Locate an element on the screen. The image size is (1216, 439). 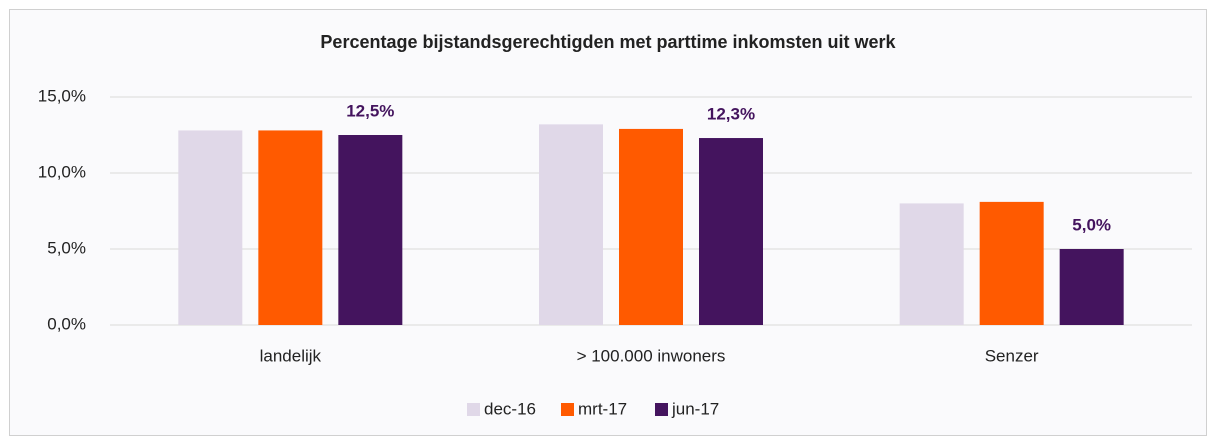
legend-label: dec-16 is located at coordinates (510, 408).